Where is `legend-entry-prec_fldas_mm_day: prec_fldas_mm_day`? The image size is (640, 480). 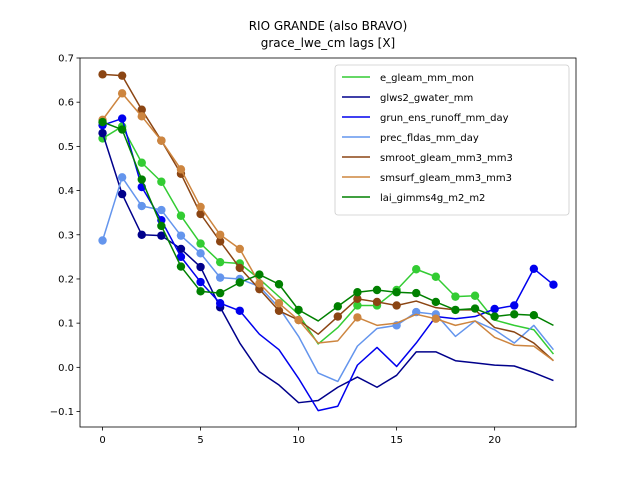 legend-entry-prec_fldas_mm_day: prec_fldas_mm_day is located at coordinates (429, 138).